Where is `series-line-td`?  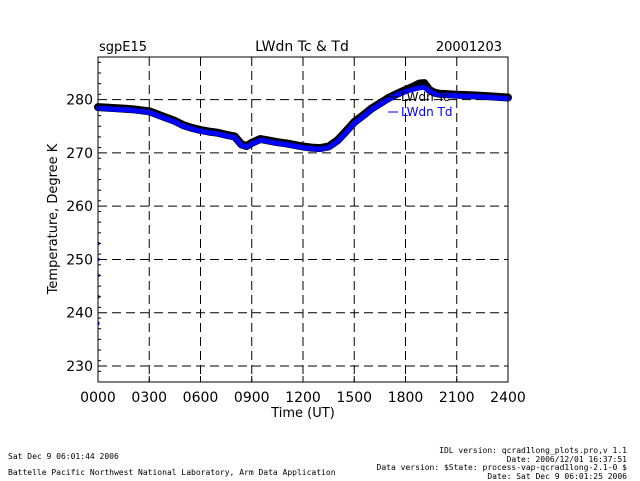 series-line-td is located at coordinates (303, 118).